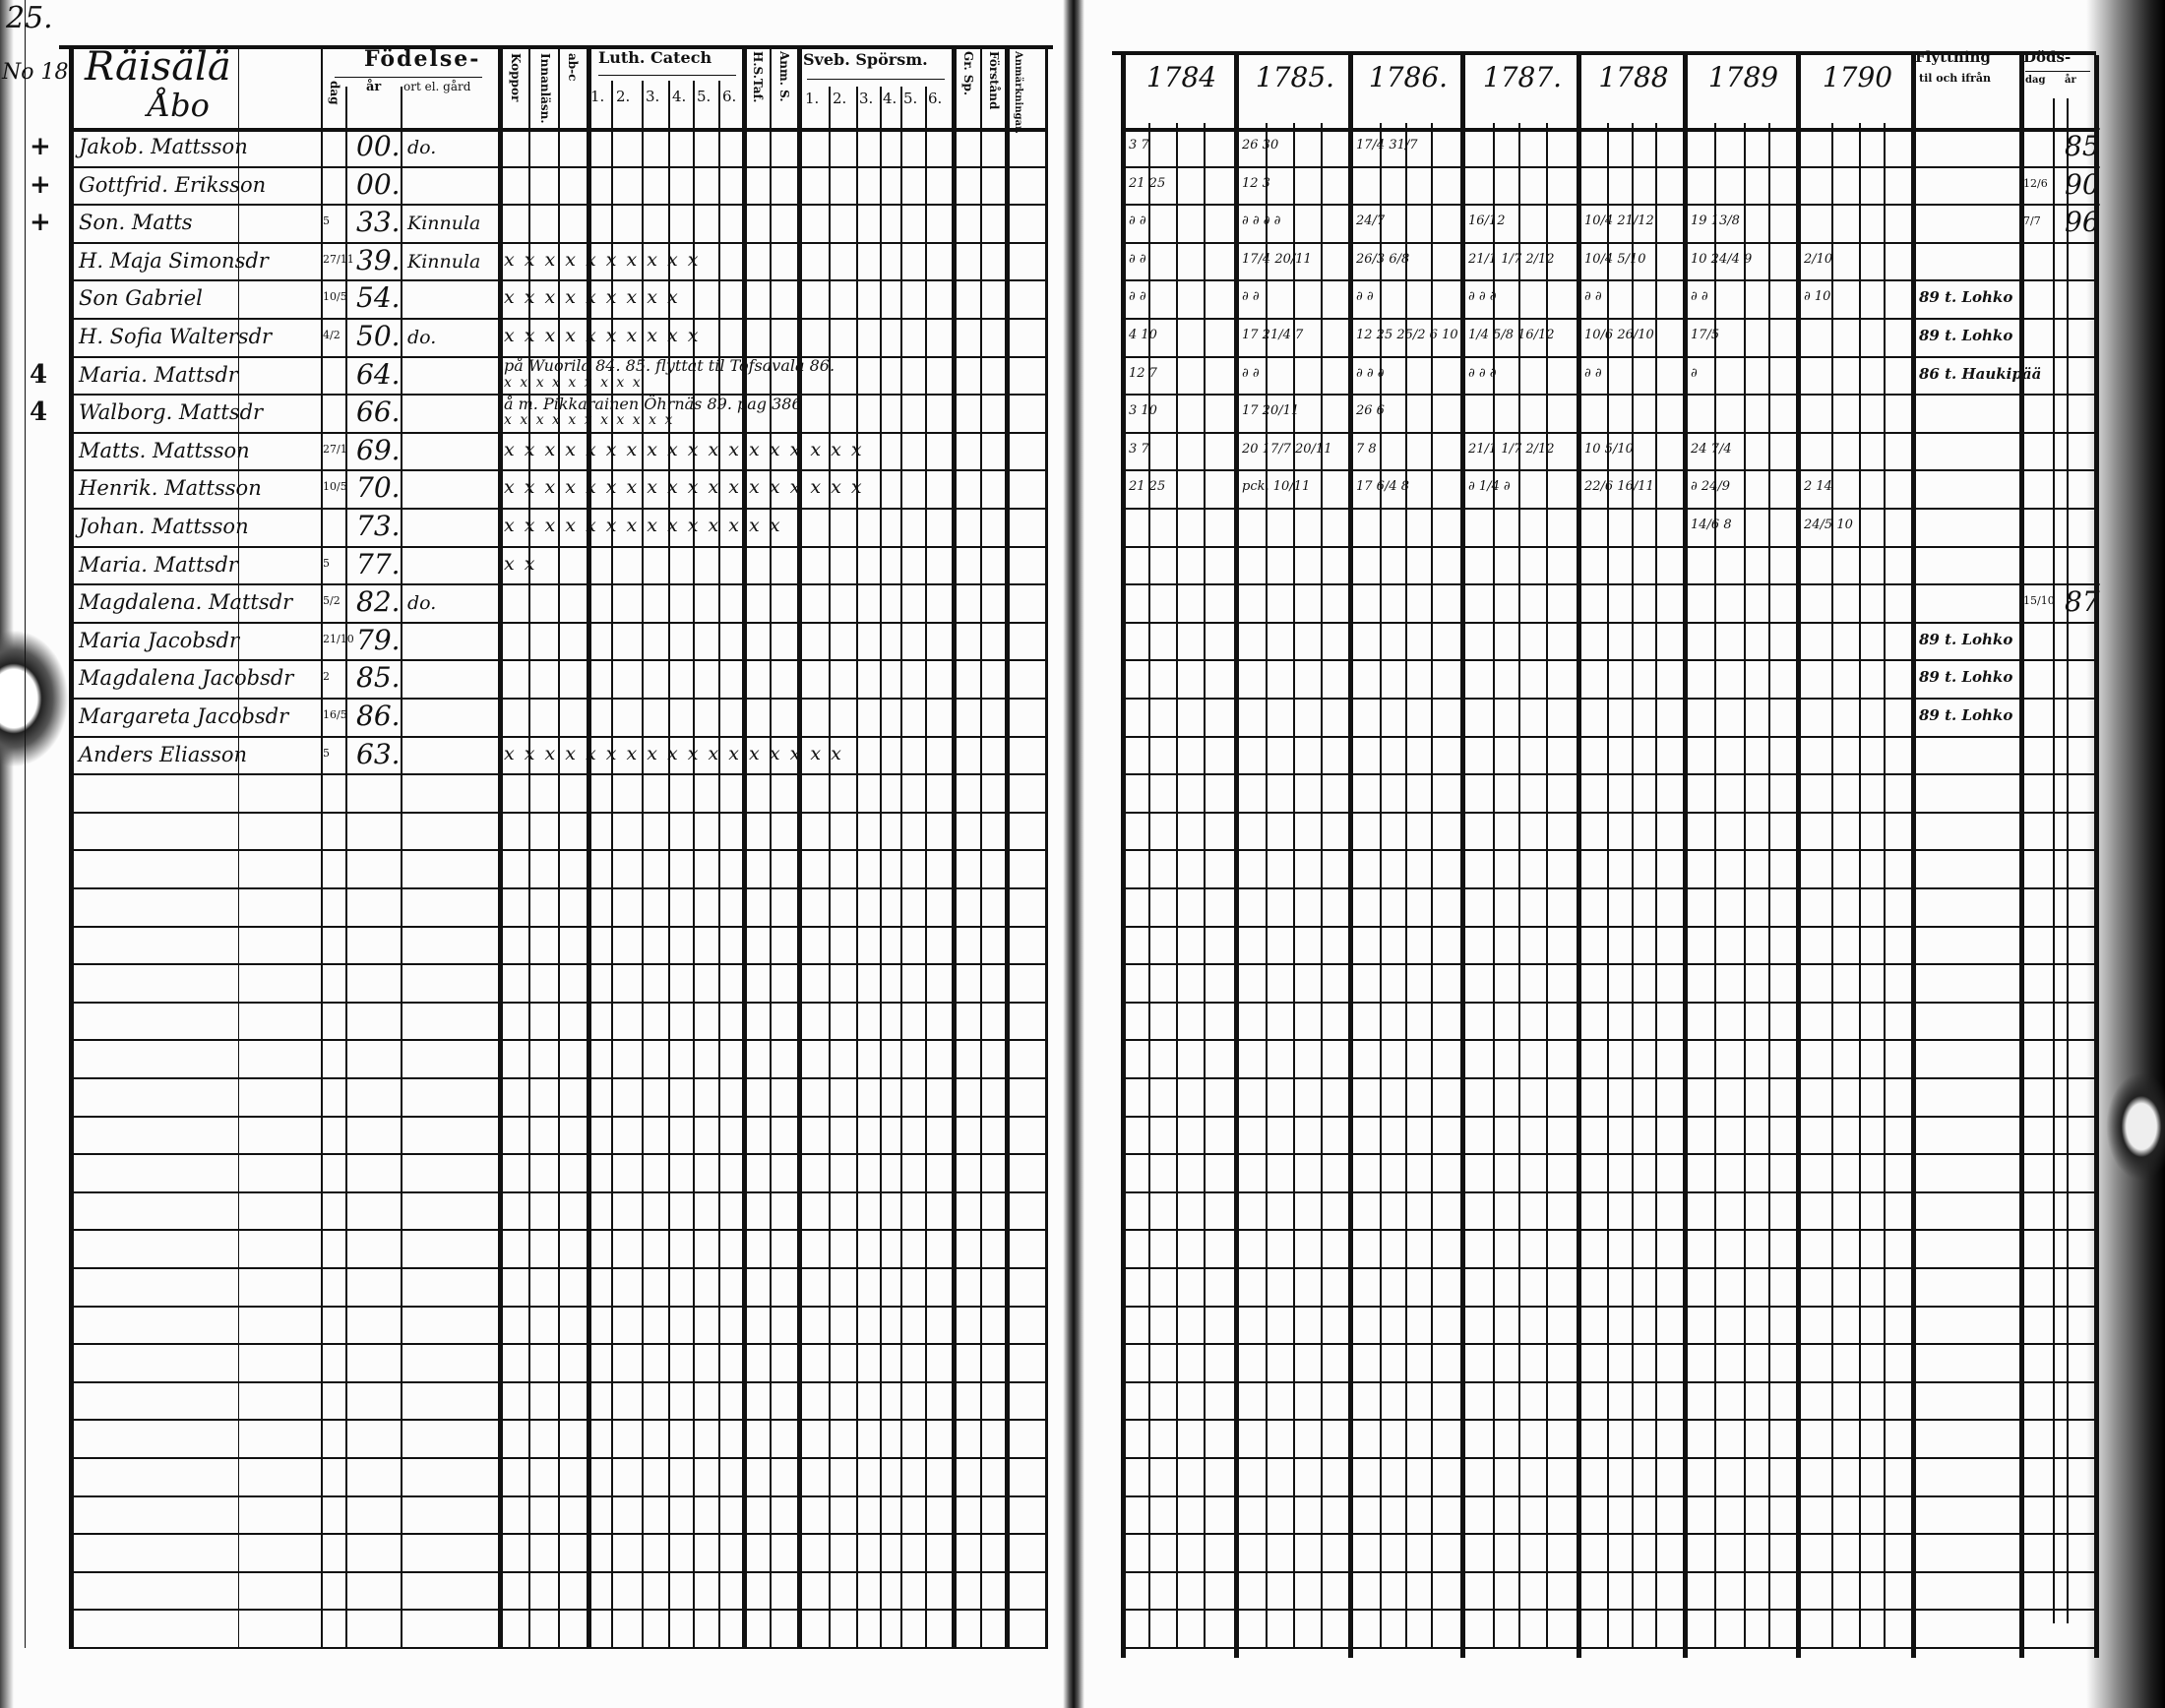  I want to click on communion-entry: ∂ 10, so click(1818, 297).